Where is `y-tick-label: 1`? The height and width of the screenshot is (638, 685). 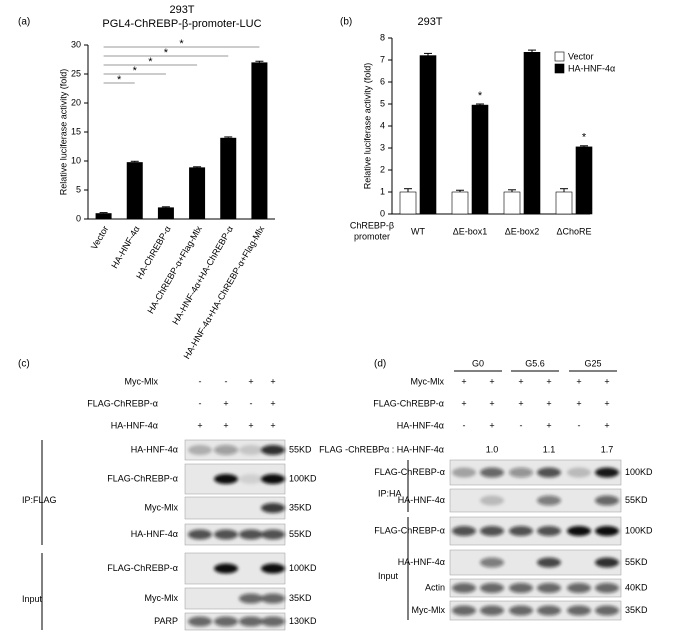 y-tick-label: 1 is located at coordinates (382, 191).